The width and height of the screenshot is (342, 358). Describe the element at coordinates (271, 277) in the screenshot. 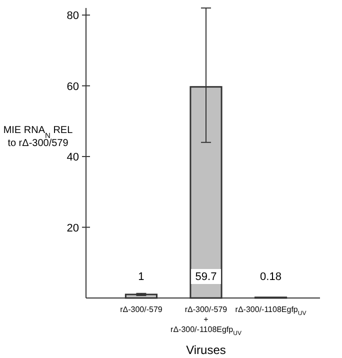

I see `data-label: 0.18` at that location.